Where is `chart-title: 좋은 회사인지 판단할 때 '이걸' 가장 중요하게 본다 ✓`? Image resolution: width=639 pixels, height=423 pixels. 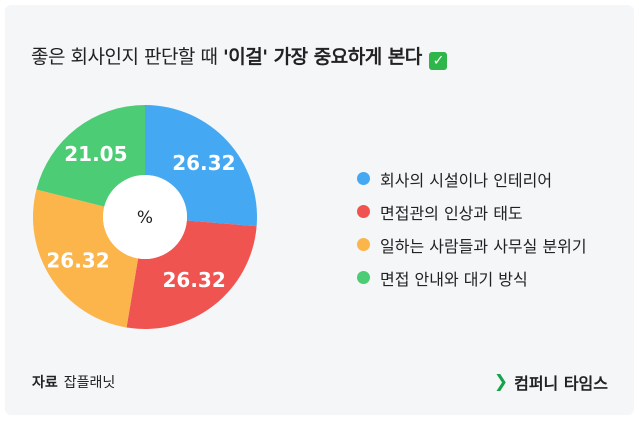 chart-title: 좋은 회사인지 판단할 때 '이걸' 가장 중요하게 본다 ✓ is located at coordinates (239, 56).